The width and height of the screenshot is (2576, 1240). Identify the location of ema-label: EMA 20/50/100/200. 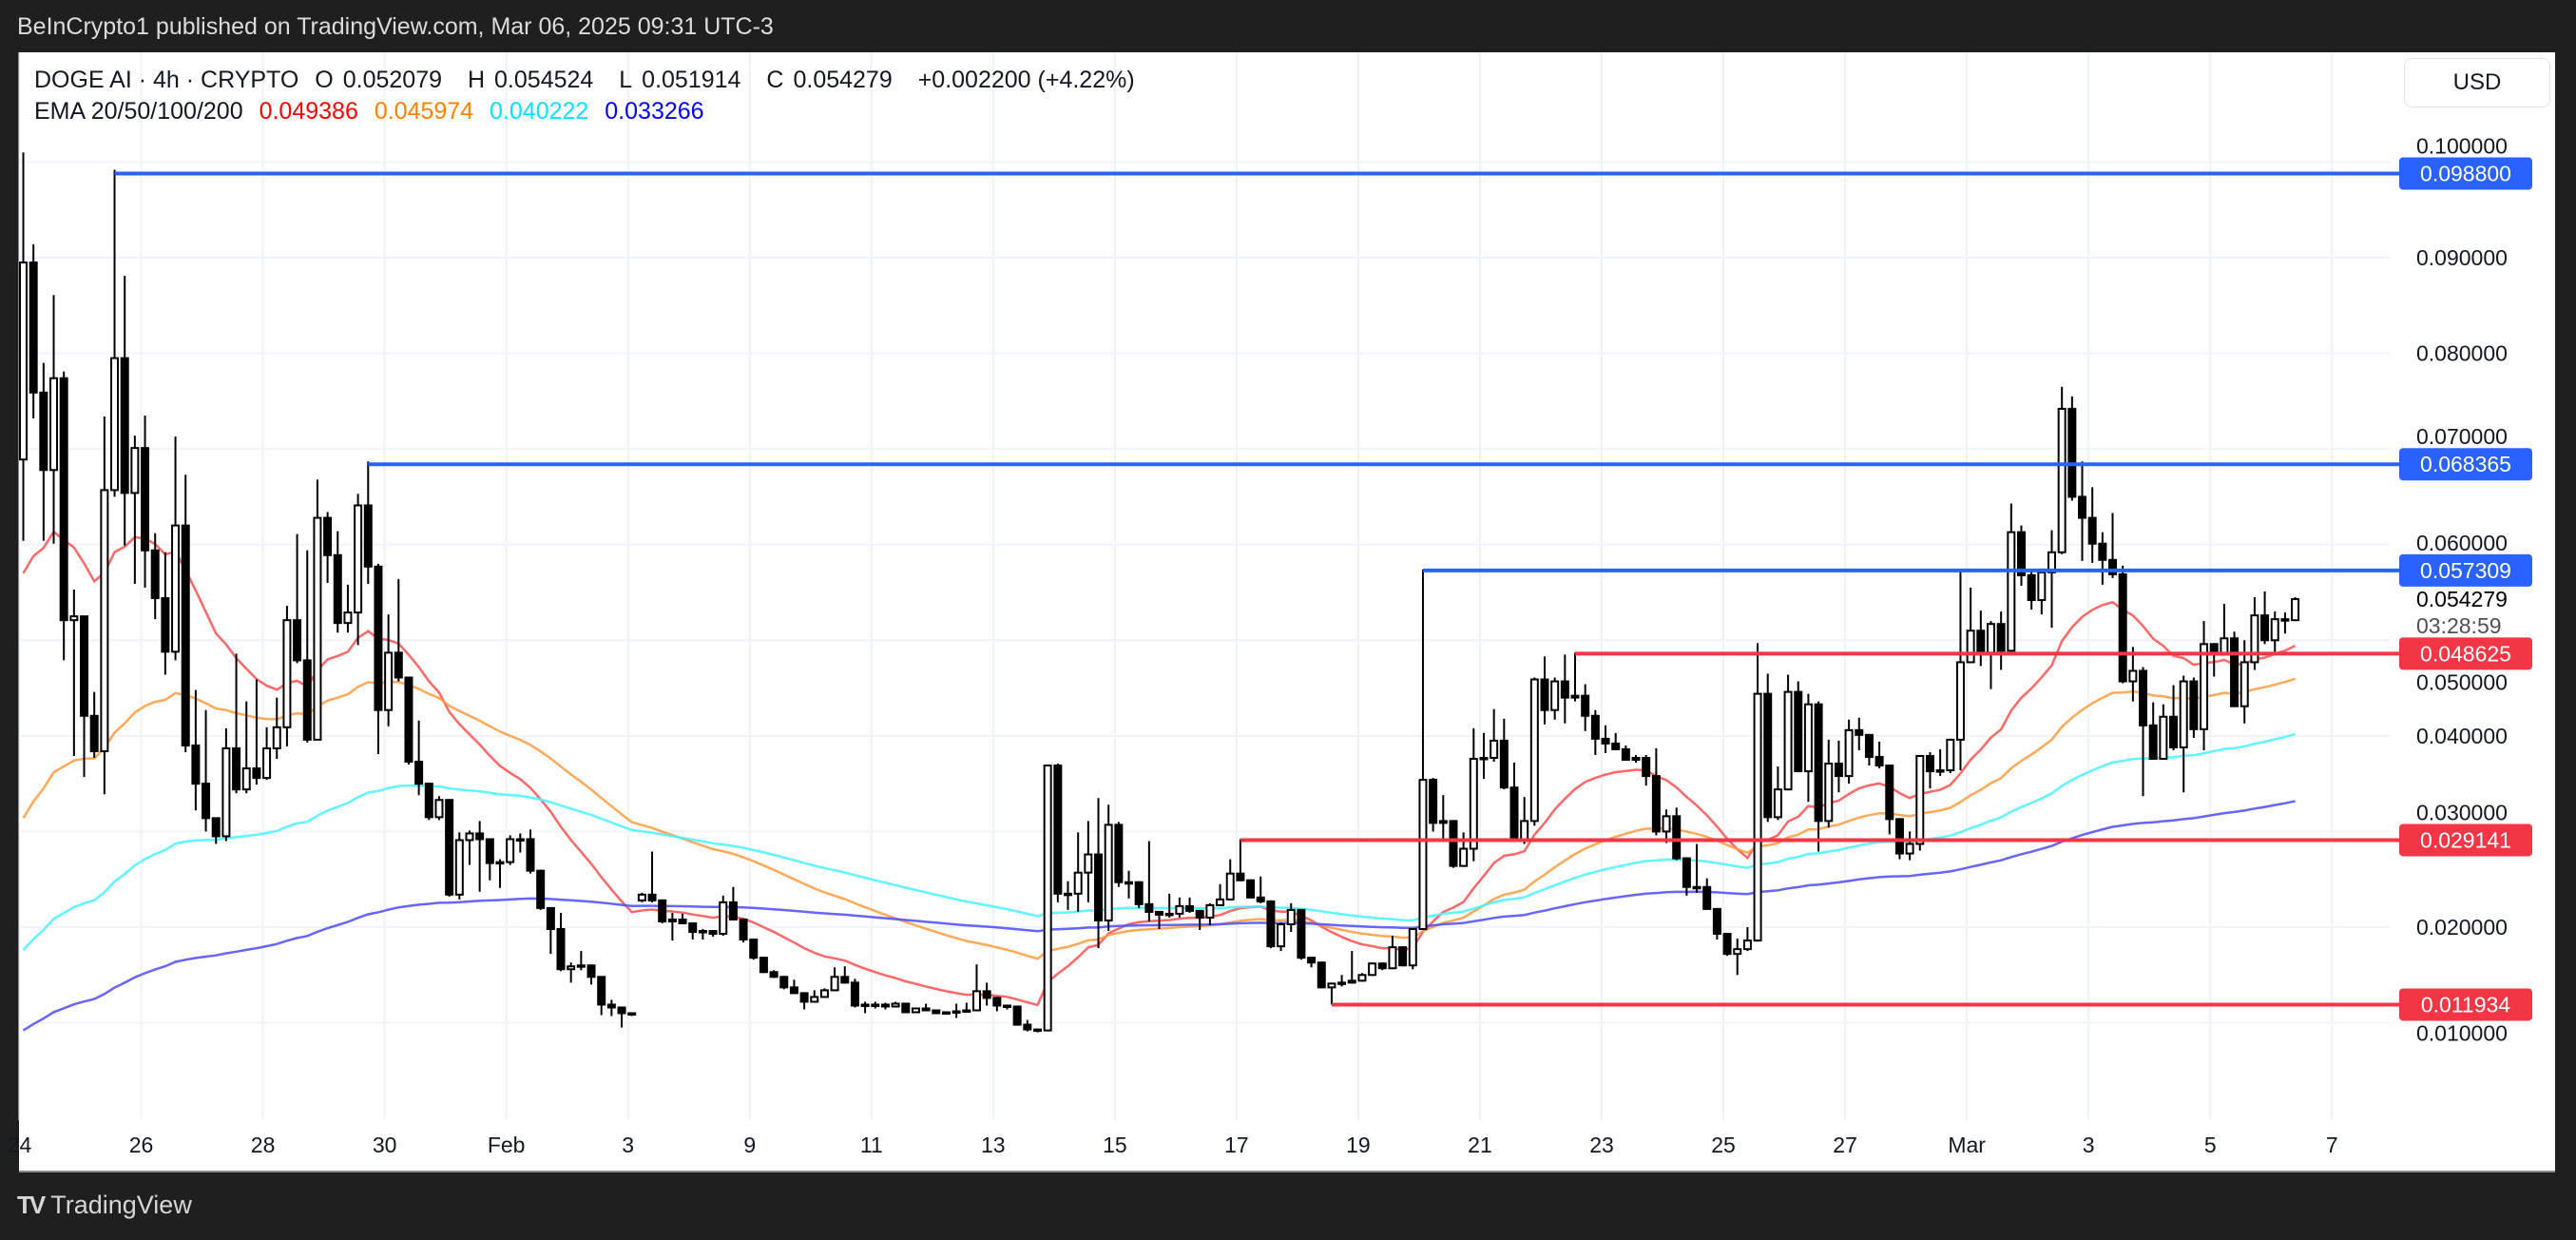
(138, 111).